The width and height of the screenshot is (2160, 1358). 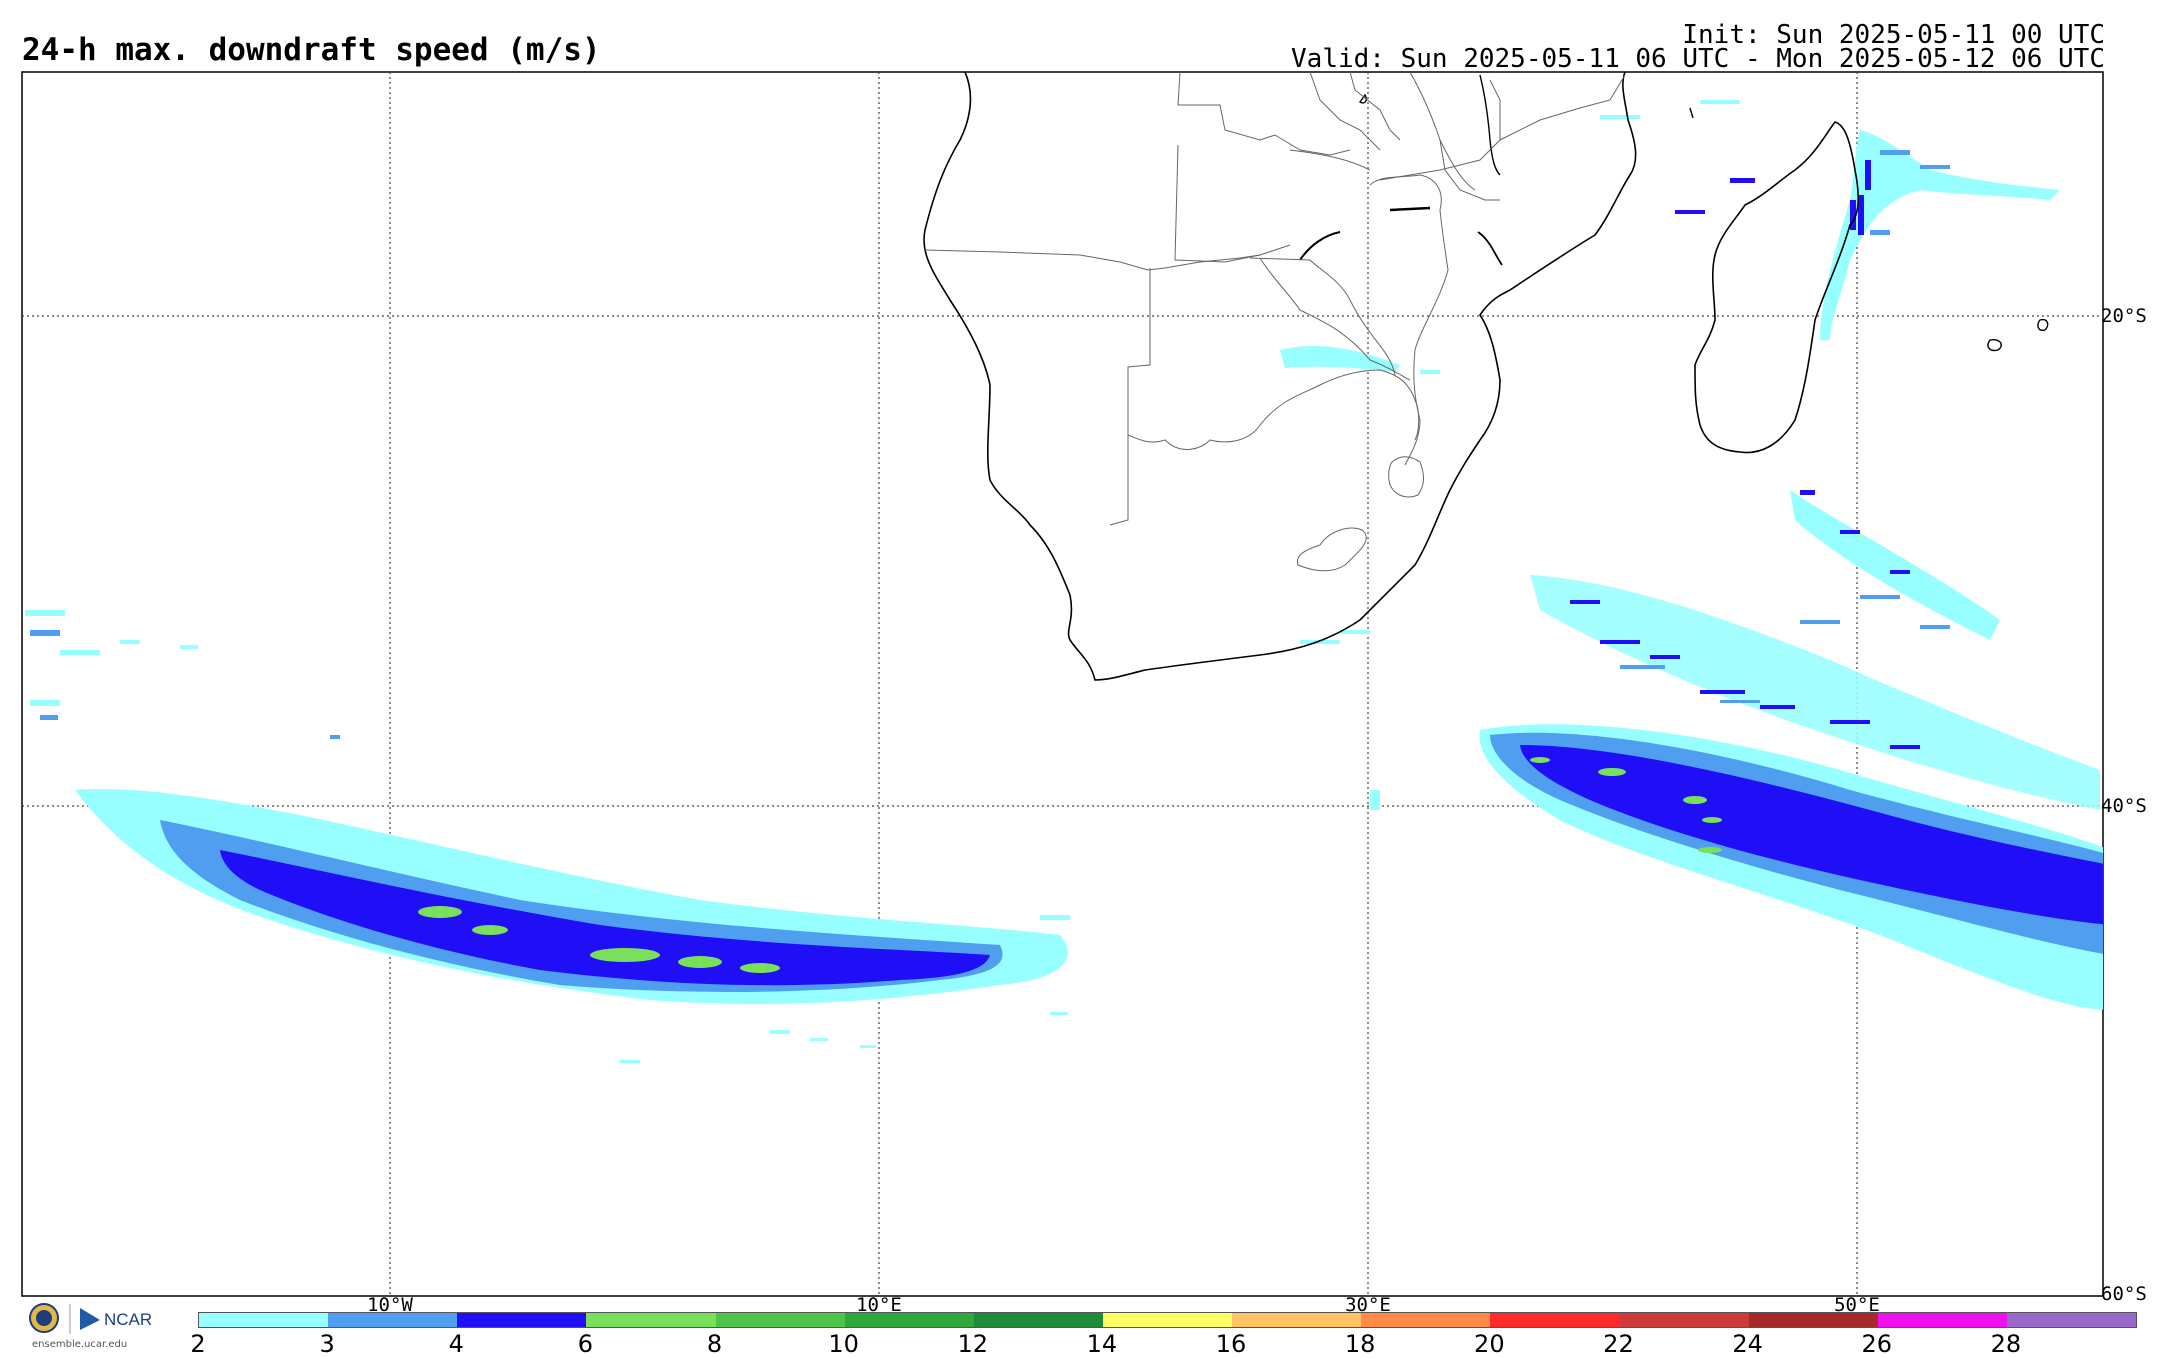 What do you see at coordinates (1360, 1344) in the screenshot?
I see `colorbar-tick-label: 18` at bounding box center [1360, 1344].